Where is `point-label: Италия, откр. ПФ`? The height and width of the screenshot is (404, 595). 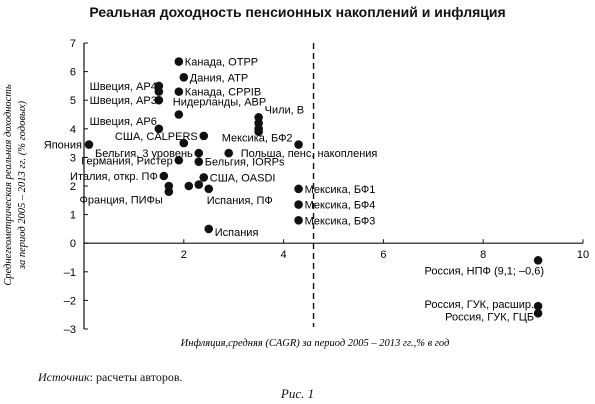 point-label: Италия, откр. ПФ is located at coordinates (114, 177).